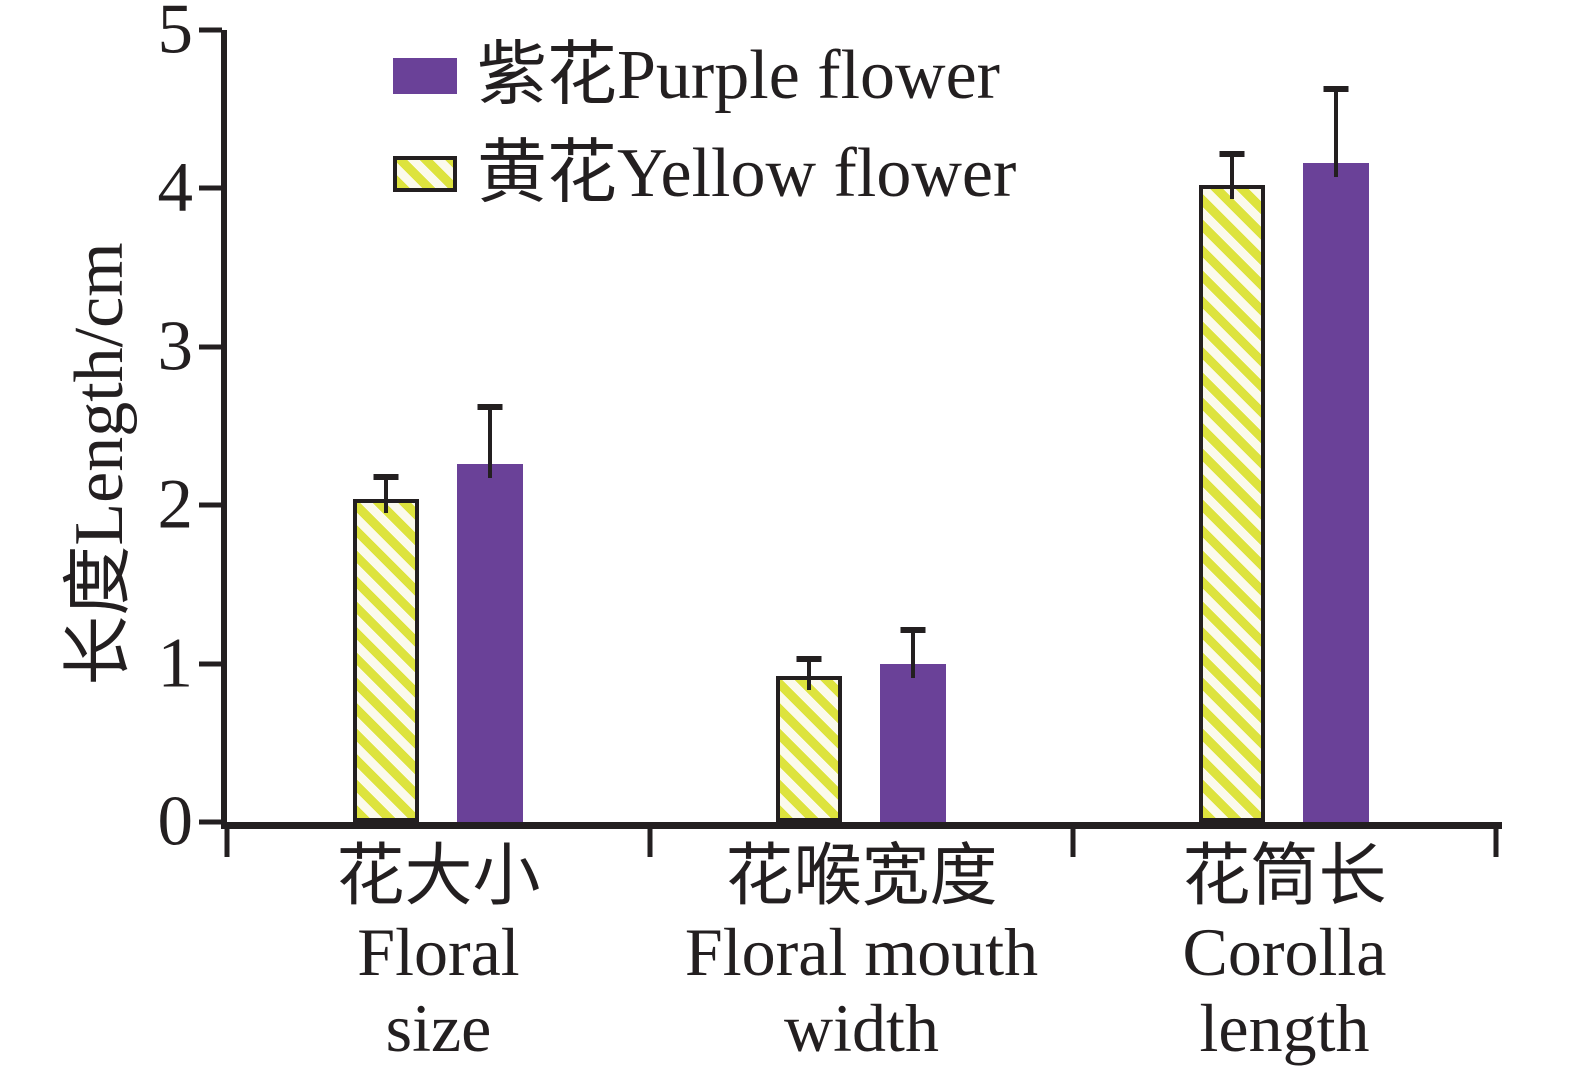 Image resolution: width=1575 pixels, height=1066 pixels. Describe the element at coordinates (1284, 876) in the screenshot. I see `category-label-zh: 花筒长` at that location.